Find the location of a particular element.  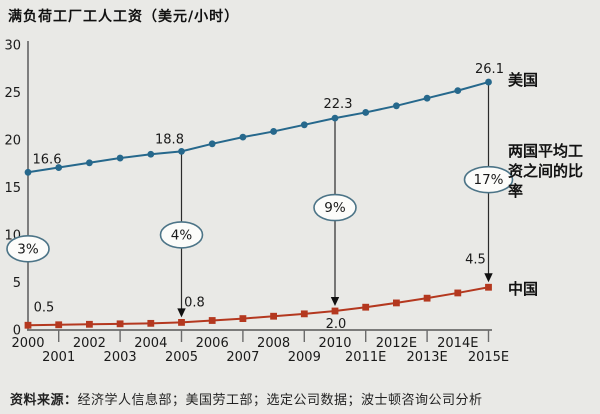

source-note-text: 经济学人信息部；美国劳工部；选定公司数据；波士顿咨询公司分析 is located at coordinates (280, 400).